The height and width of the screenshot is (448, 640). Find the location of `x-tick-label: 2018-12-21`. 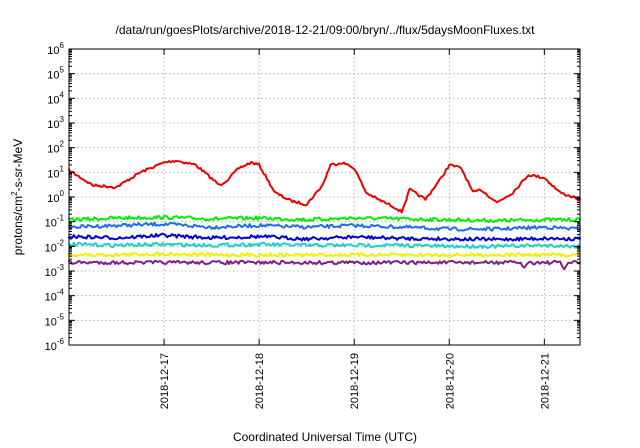

x-tick-label: 2018-12-21 is located at coordinates (545, 381).